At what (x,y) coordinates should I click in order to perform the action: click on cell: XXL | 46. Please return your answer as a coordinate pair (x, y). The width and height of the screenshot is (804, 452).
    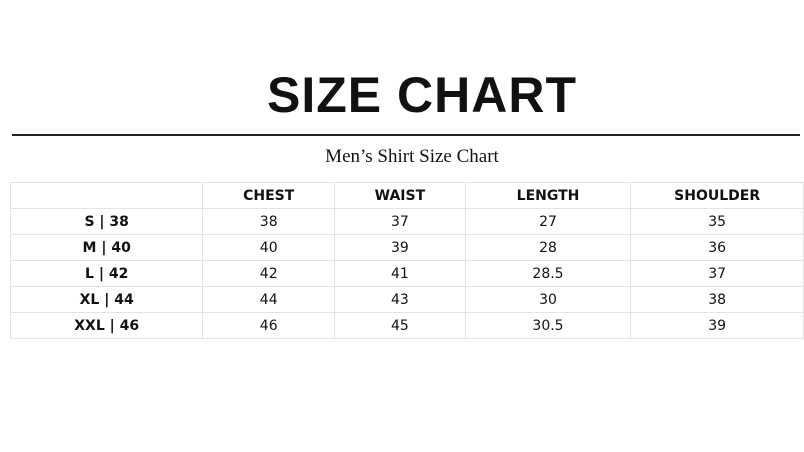
    Looking at the image, I should click on (106, 325).